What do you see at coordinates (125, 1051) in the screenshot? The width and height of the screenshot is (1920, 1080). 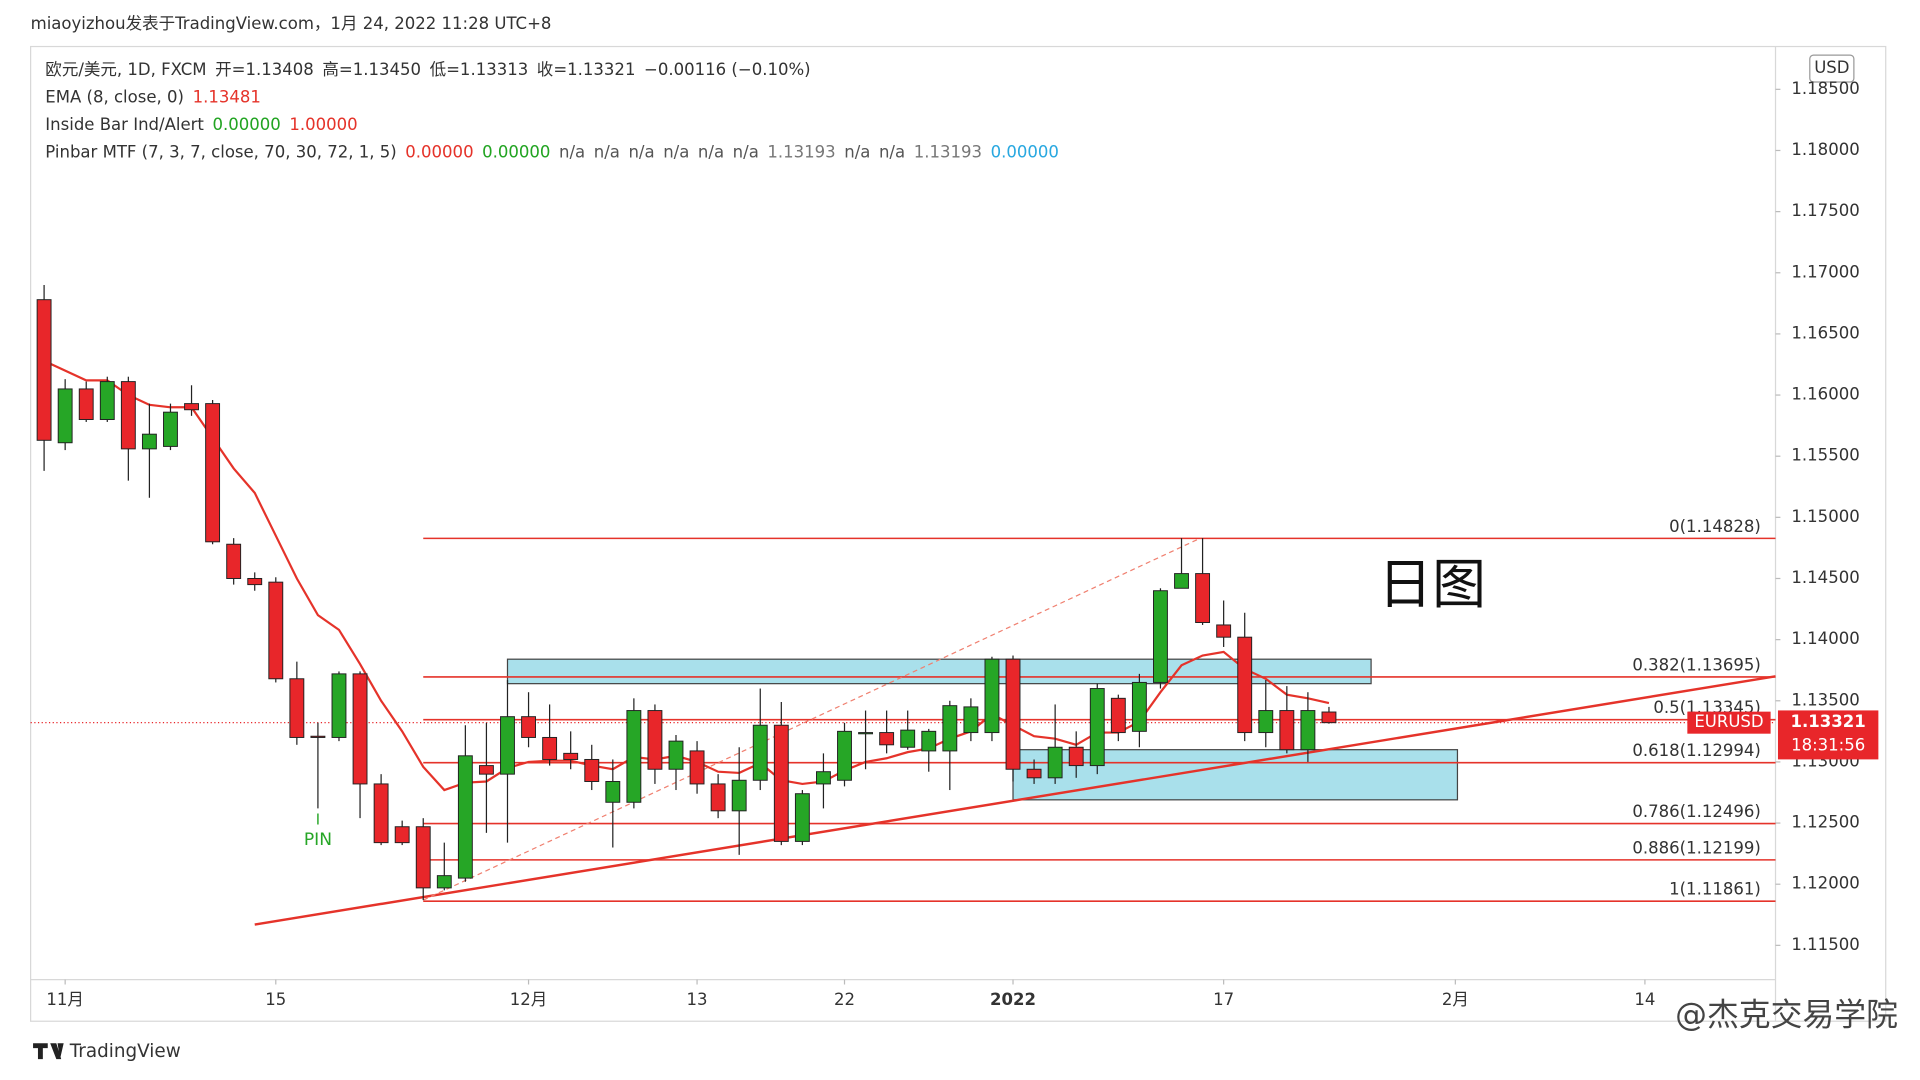 I see `brand: TradingView` at bounding box center [125, 1051].